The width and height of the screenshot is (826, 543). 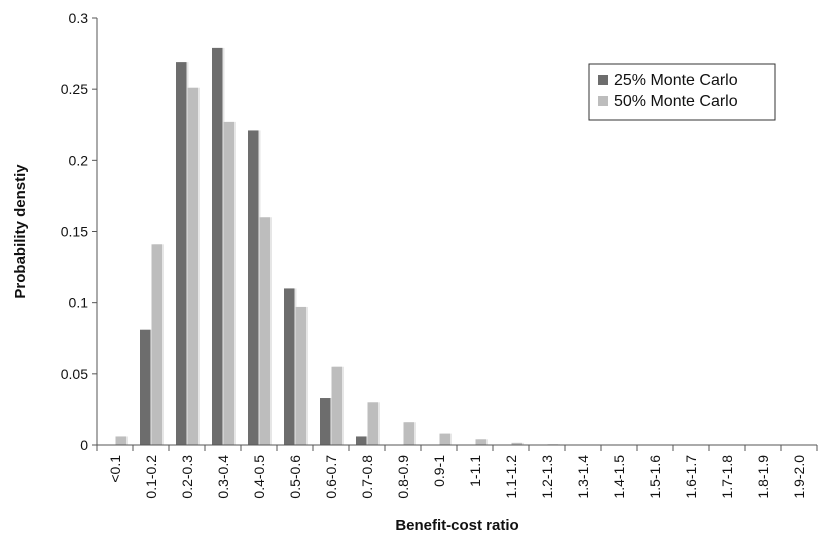 What do you see at coordinates (259, 477) in the screenshot?
I see `x-tick-label: 0.4-0.5` at bounding box center [259, 477].